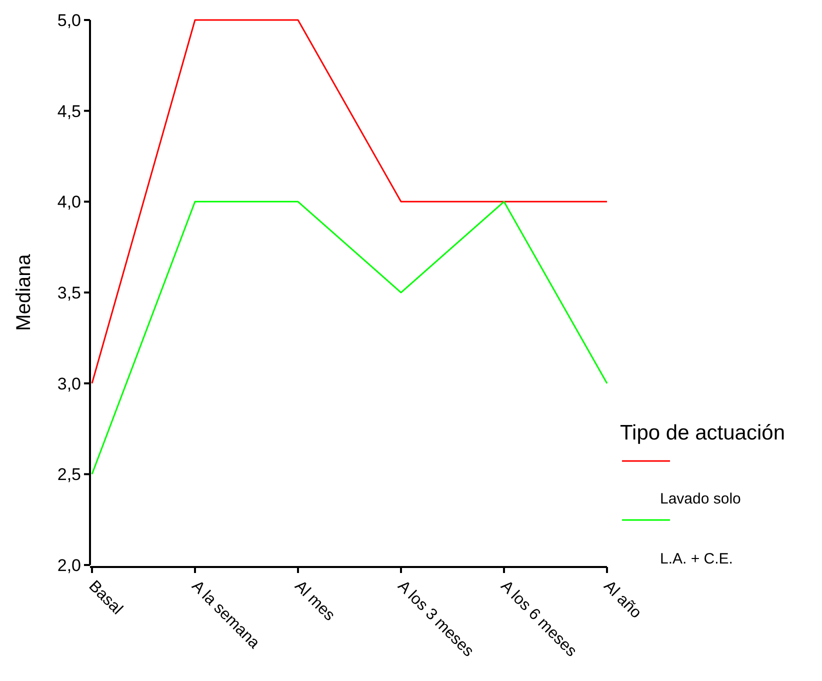 The width and height of the screenshot is (822, 681). I want to click on y-tick-label: 2,5, so click(69, 474).